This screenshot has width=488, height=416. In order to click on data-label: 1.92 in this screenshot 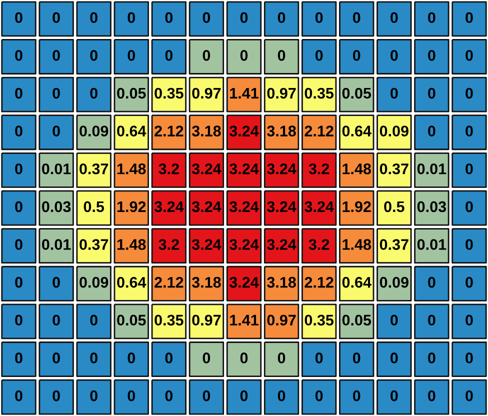, I will do `click(356, 206)`.